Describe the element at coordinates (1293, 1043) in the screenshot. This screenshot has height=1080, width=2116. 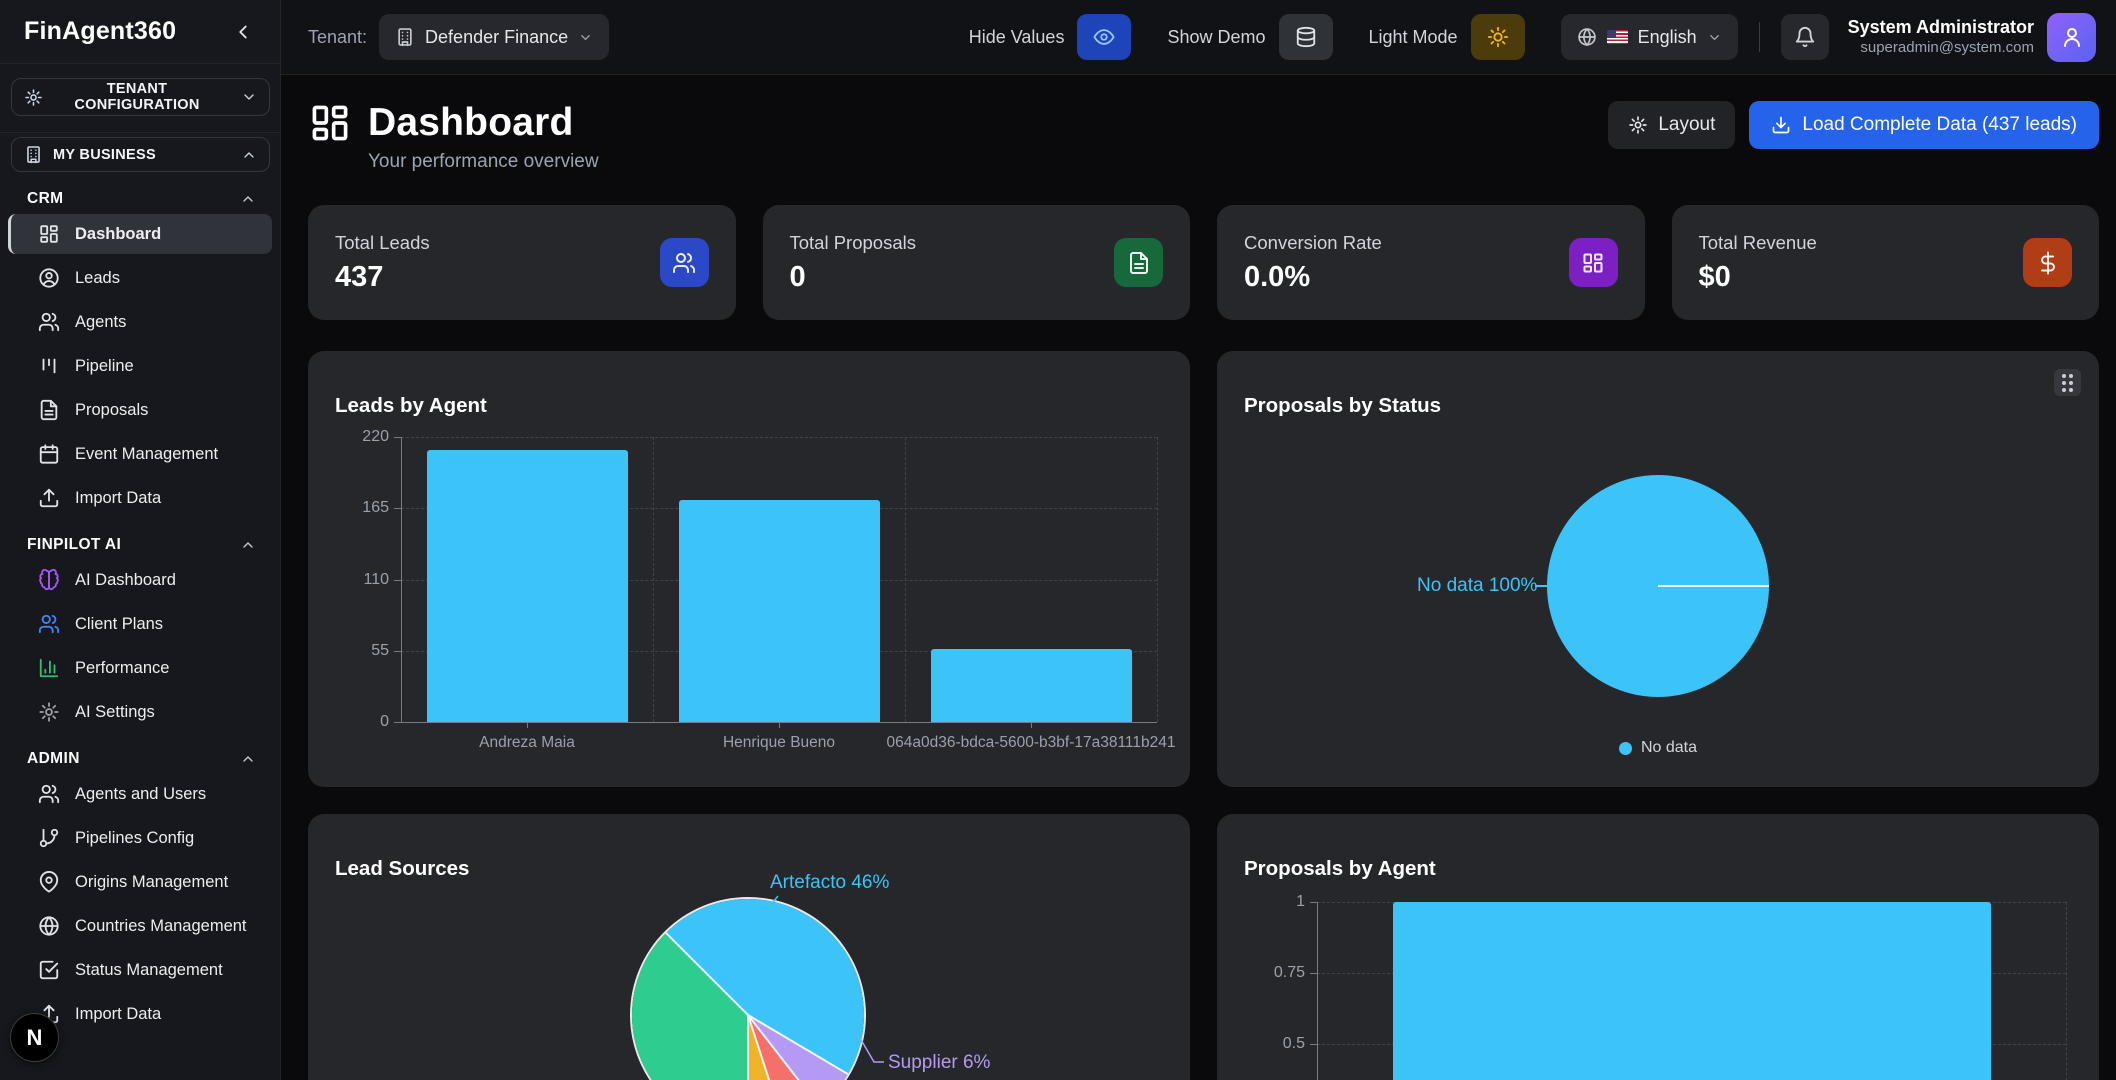
I see `y-tick-label: 0.5` at that location.